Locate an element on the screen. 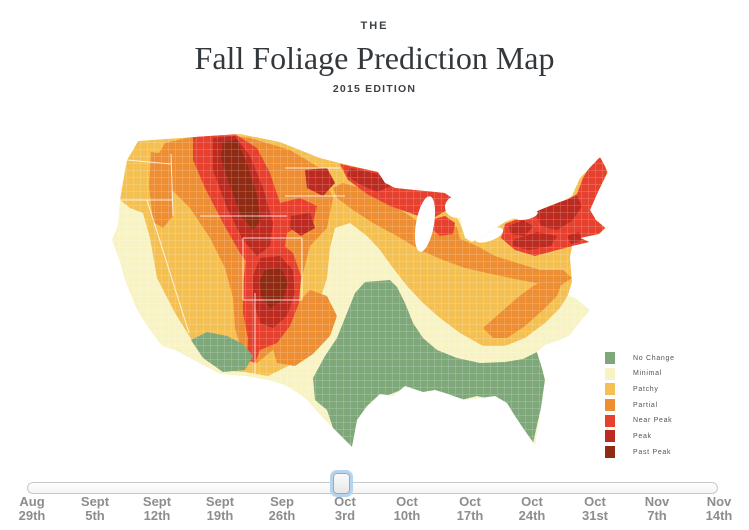 The height and width of the screenshot is (530, 749). slider-date-label: Oct 10th is located at coordinates (407, 508).